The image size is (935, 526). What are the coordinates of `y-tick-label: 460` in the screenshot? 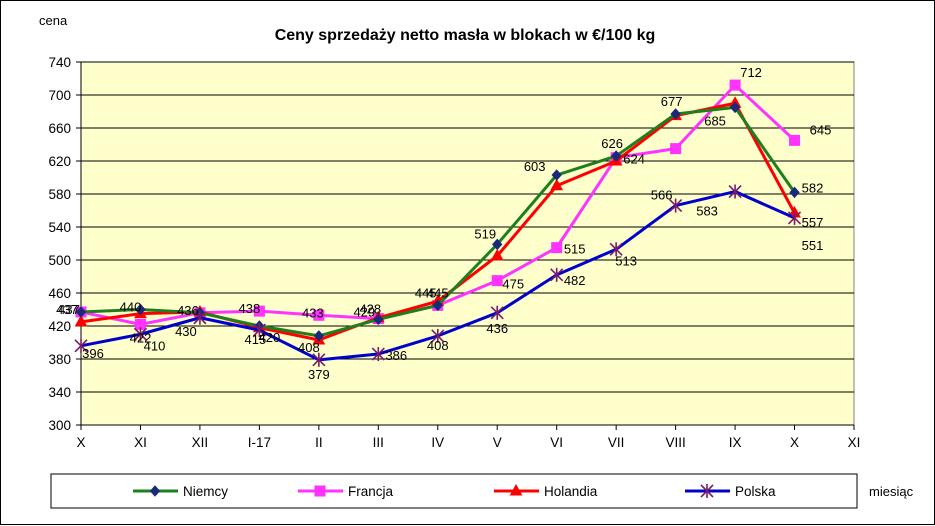 It's located at (59, 293).